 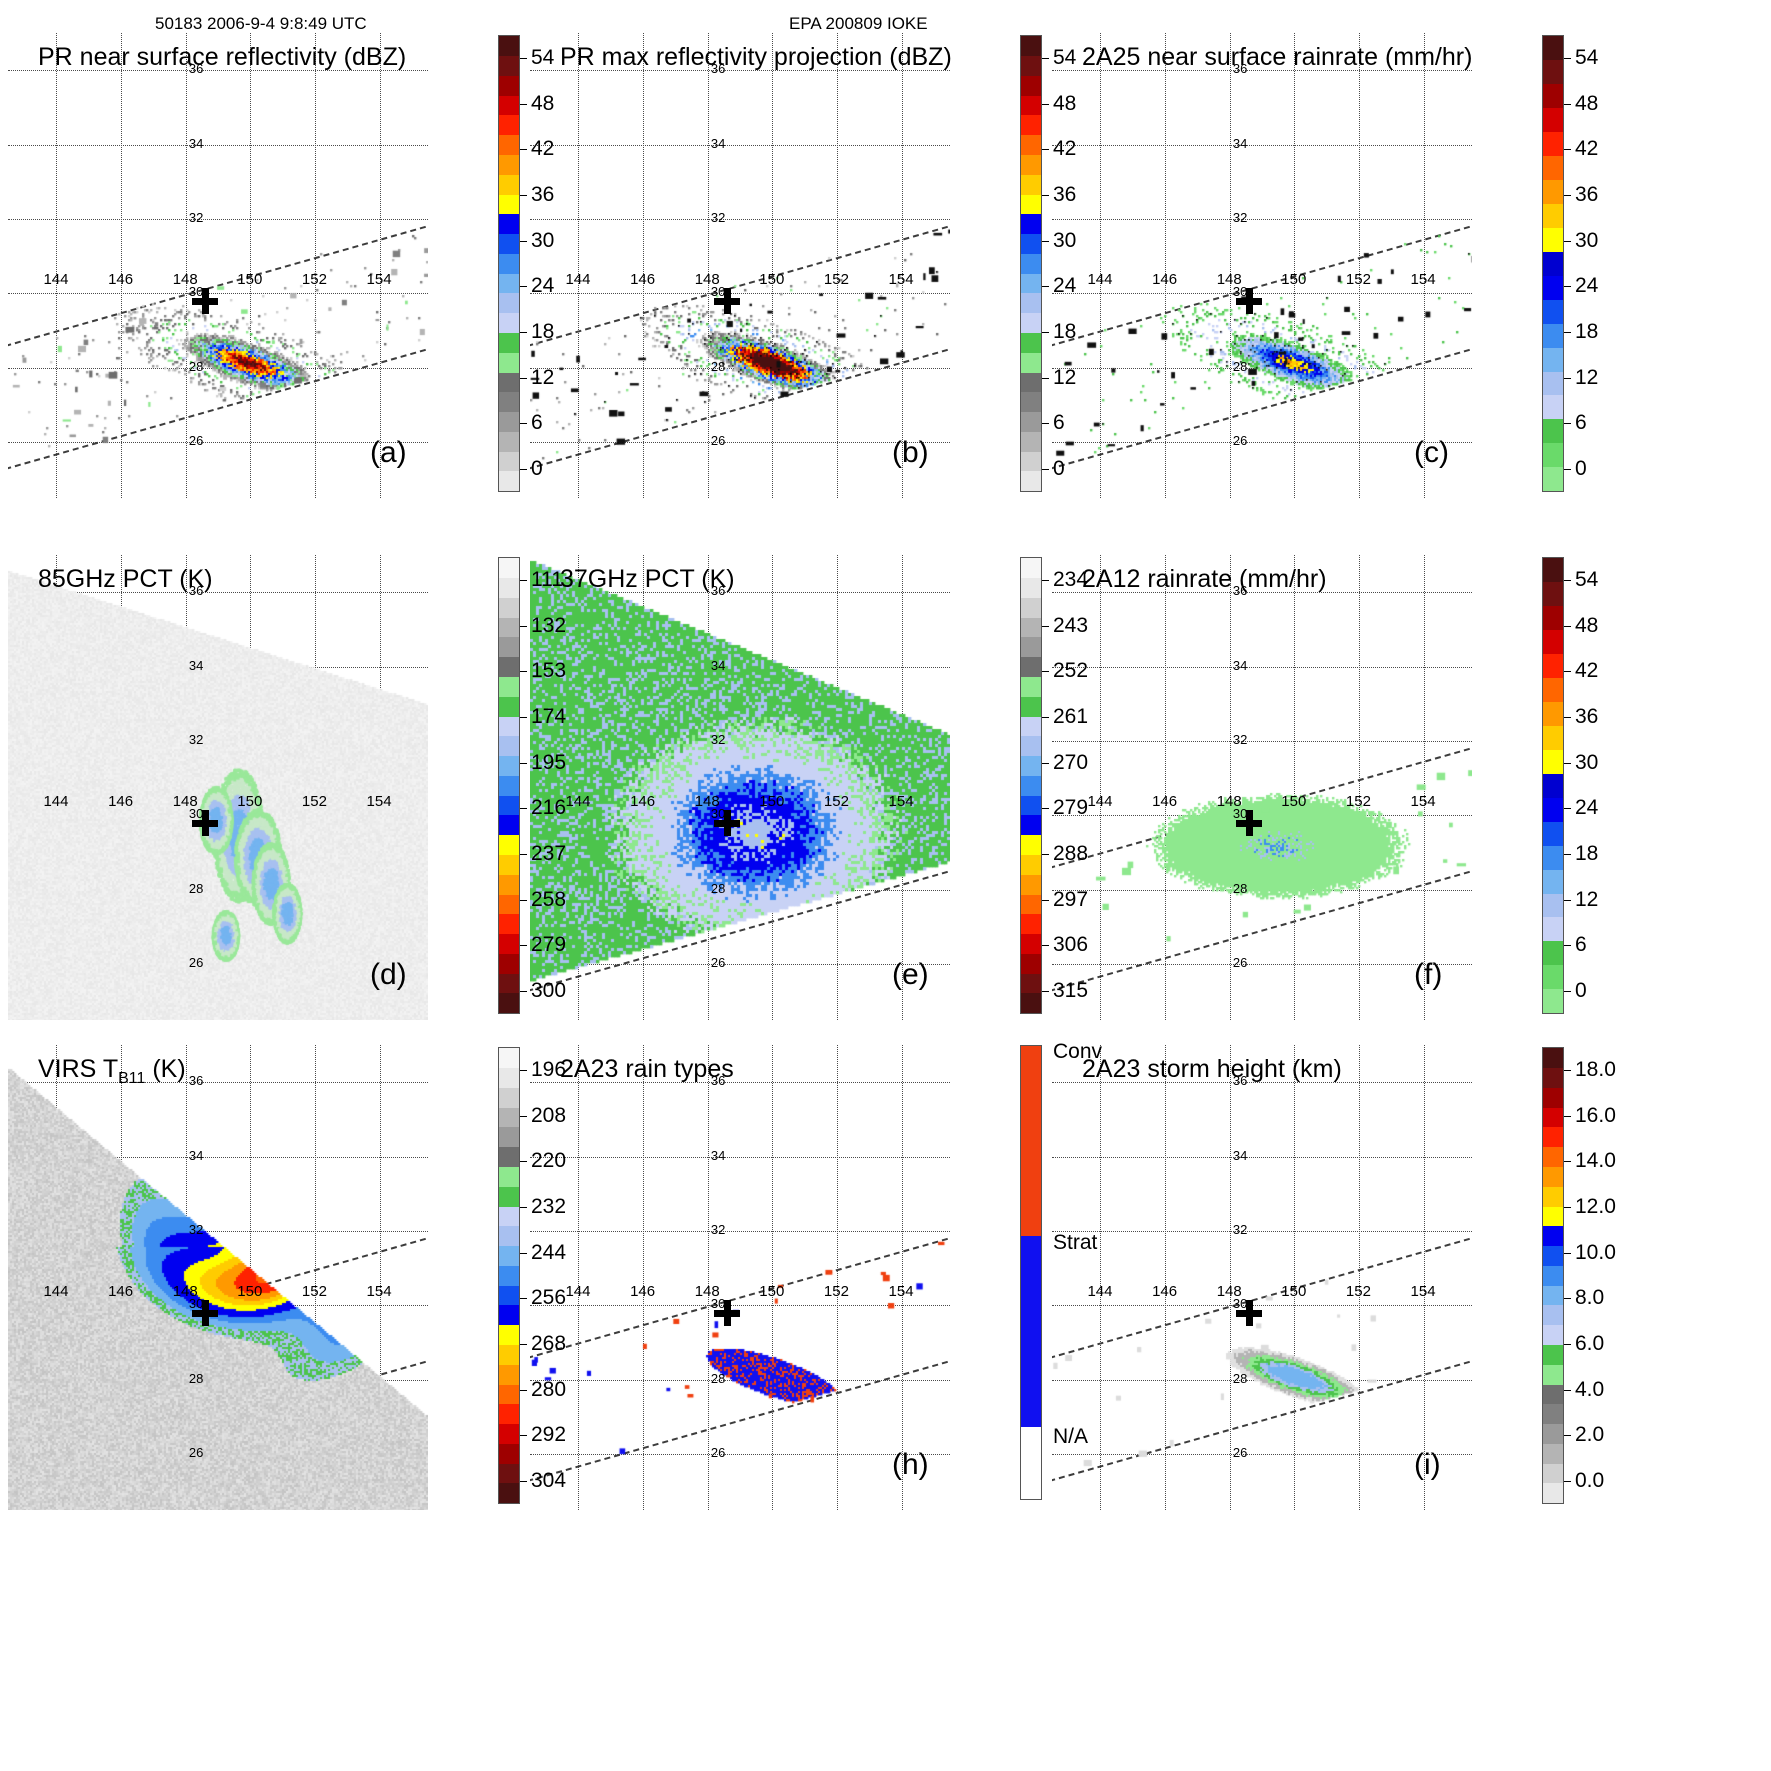 I want to click on plot-area-a: 144 146 148 150 152 154 26 28 30 32 34 36, so click(x=218, y=265).